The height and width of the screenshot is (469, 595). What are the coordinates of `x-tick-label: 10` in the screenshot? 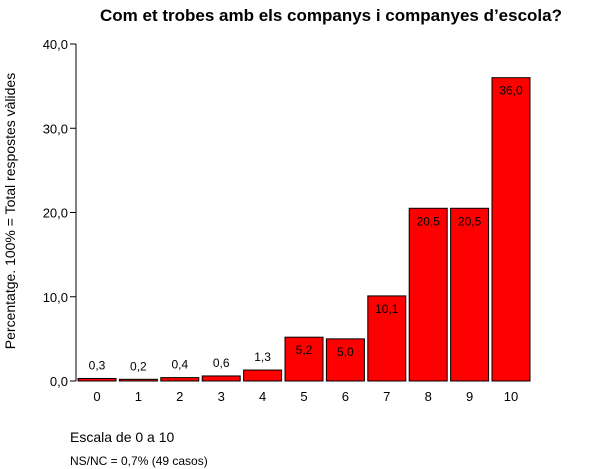 It's located at (511, 396).